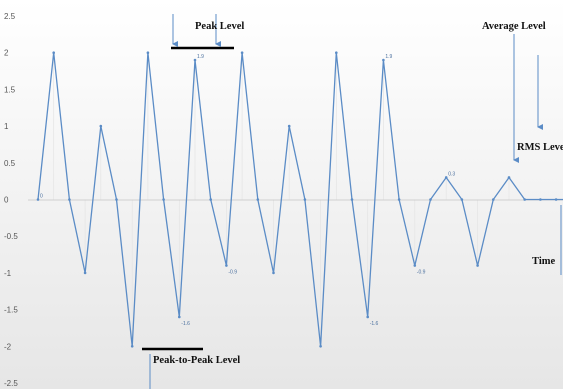 This screenshot has width=563, height=389. I want to click on time-label: Time, so click(543, 261).